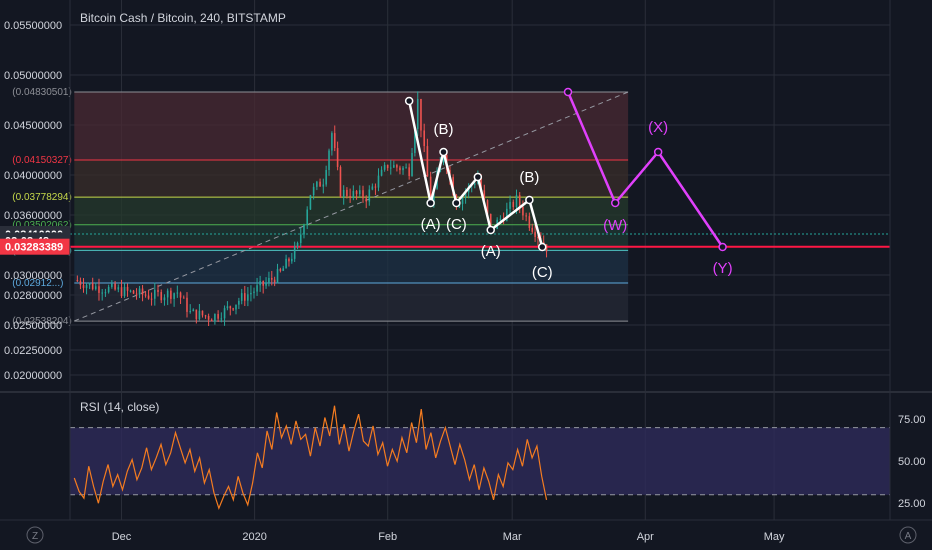  I want to click on y-tick-label: 0.02250000, so click(33, 351).